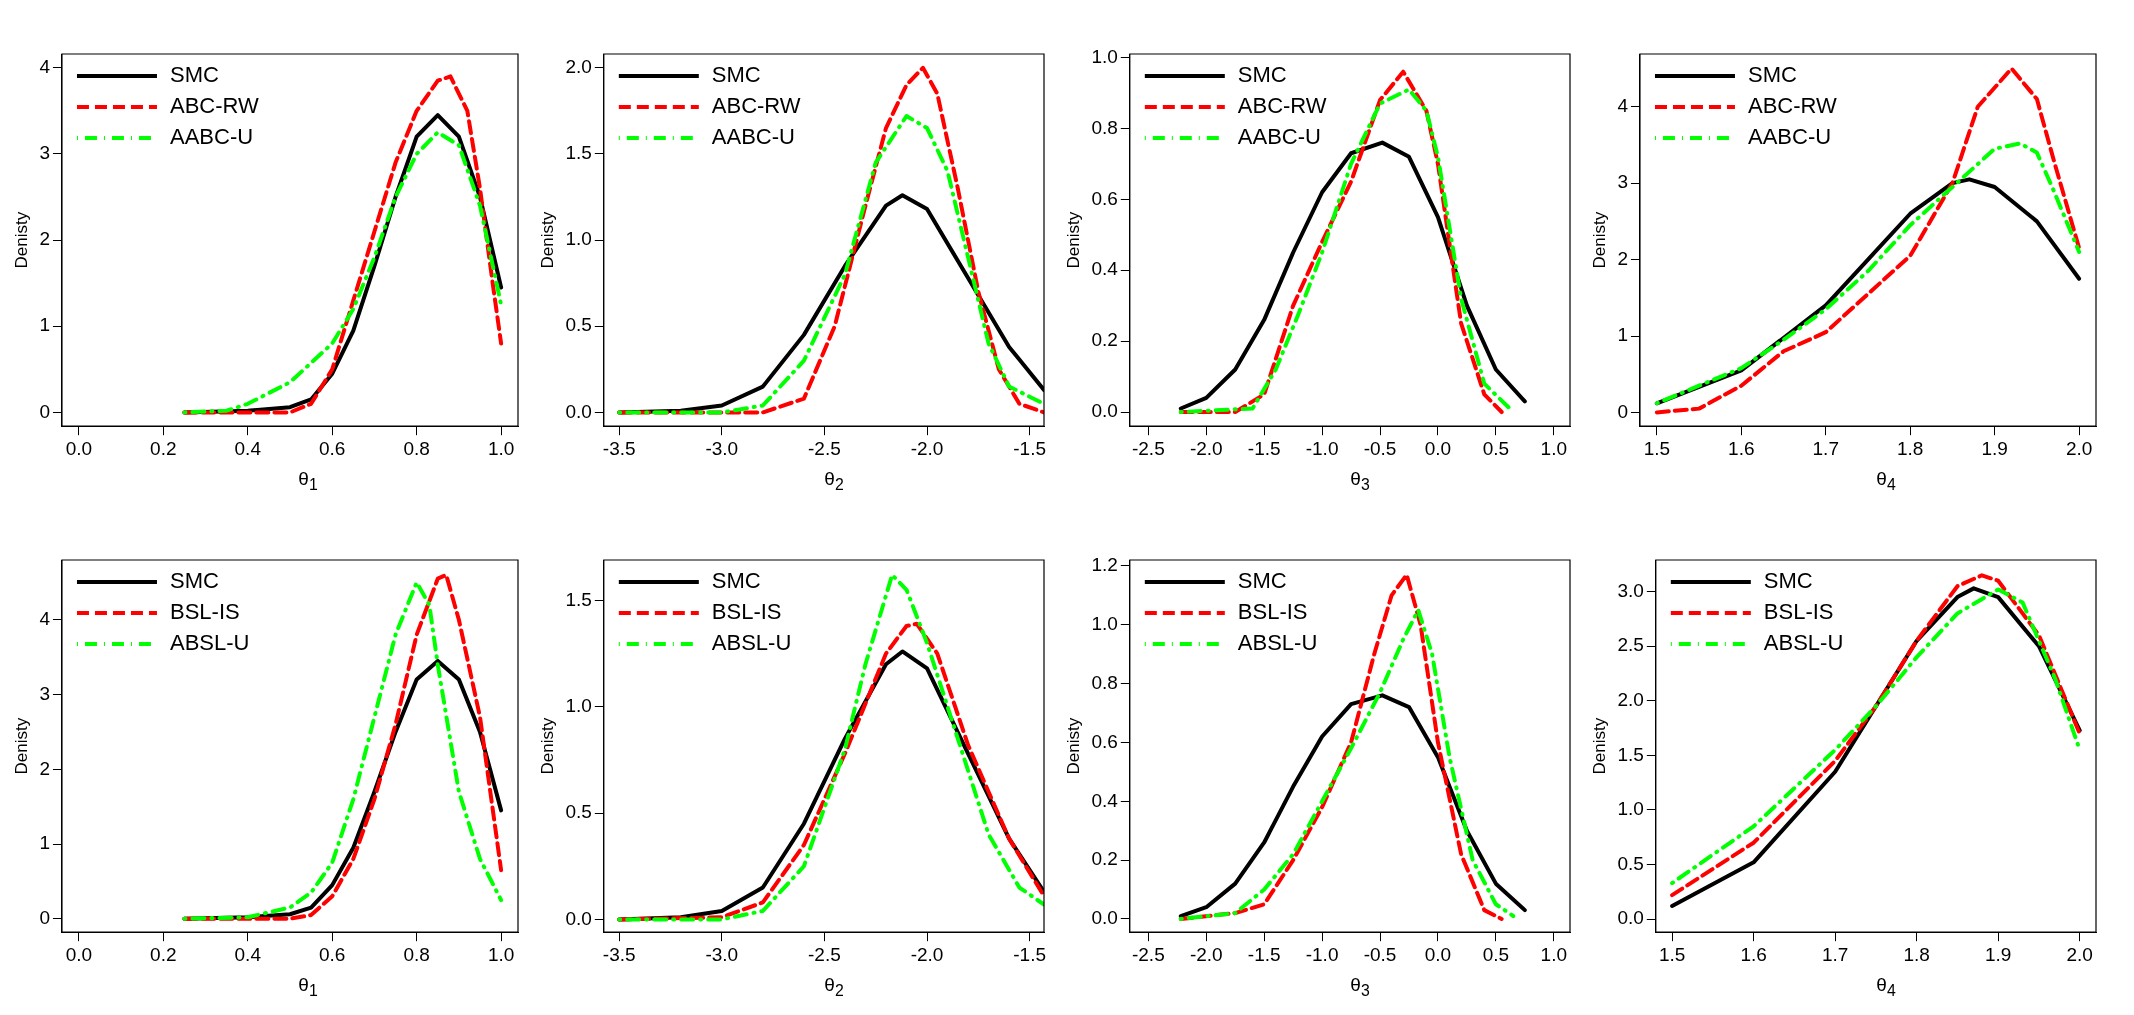 Image resolution: width=2134 pixels, height=1015 pixels. I want to click on x-tick-label: 1.8, so click(1910, 448).